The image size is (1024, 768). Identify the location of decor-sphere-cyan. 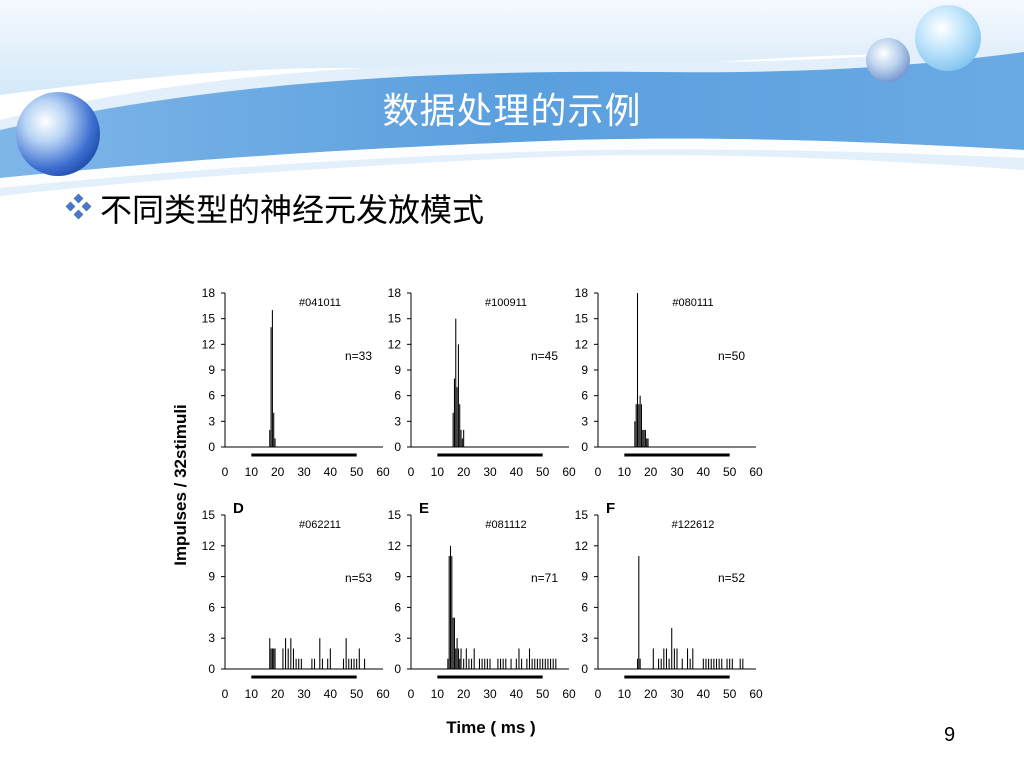
(948, 38).